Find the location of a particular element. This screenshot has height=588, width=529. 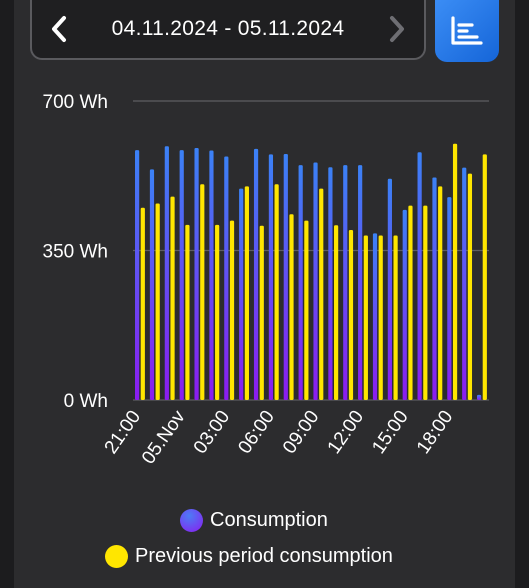

previous-swatch is located at coordinates (116, 556).